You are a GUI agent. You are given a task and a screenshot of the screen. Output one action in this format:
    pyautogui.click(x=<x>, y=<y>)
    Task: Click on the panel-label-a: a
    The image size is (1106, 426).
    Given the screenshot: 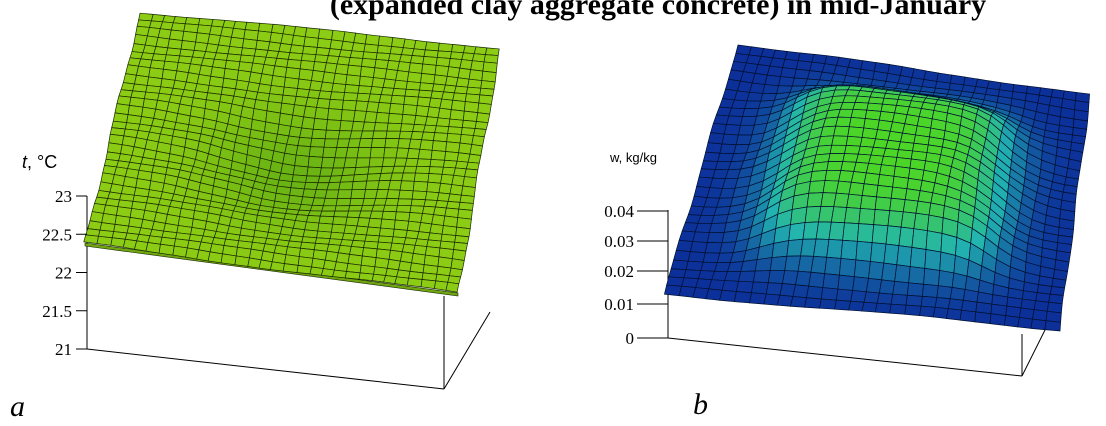 What is the action you would take?
    pyautogui.click(x=17, y=406)
    